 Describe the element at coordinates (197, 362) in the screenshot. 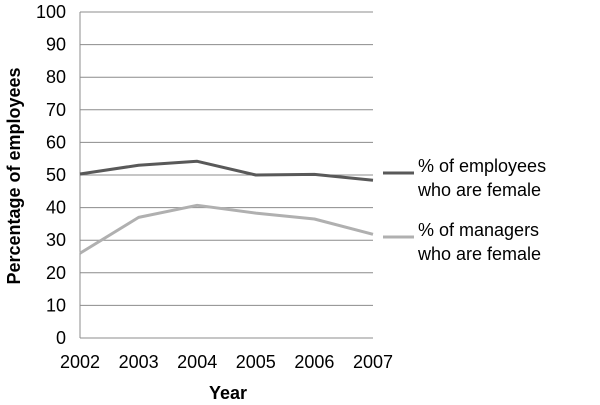

I see `x-tick-label: 2004` at that location.